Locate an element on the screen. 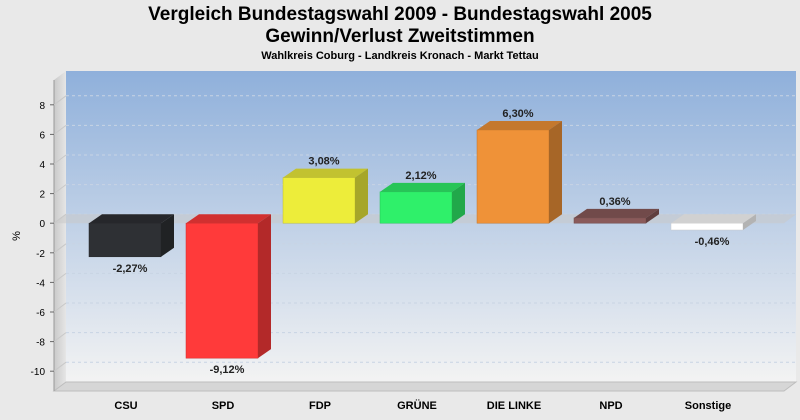 Image resolution: width=800 pixels, height=420 pixels. data-label: 0,36% is located at coordinates (614, 202).